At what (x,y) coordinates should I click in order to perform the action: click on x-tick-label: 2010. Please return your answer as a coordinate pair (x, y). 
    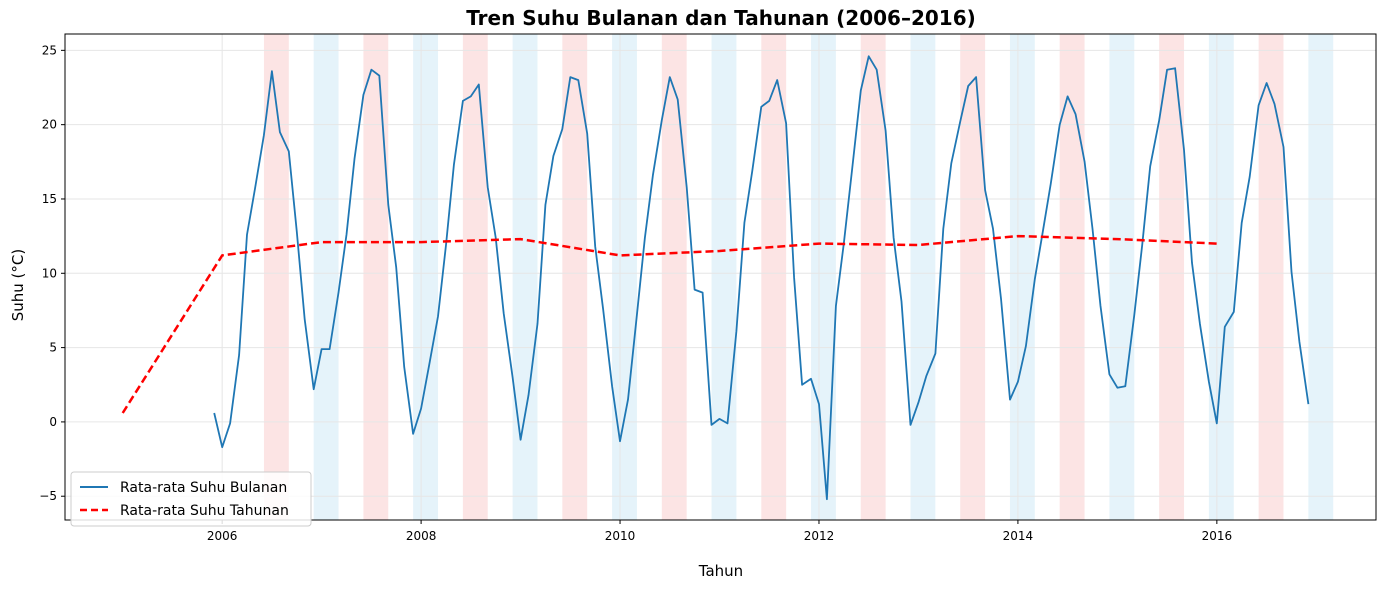
    Looking at the image, I should click on (620, 536).